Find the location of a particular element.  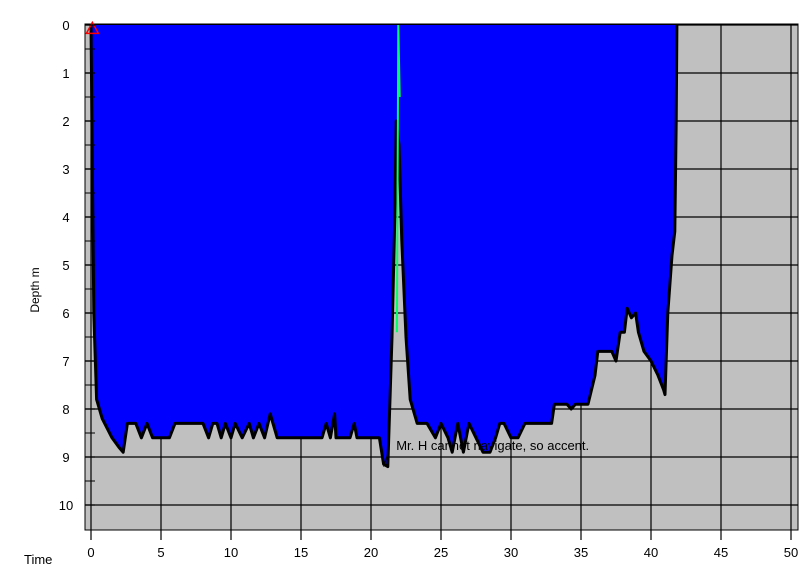

y-axis: 0 1 2 3 4 5 6 7 8 9 10 is located at coordinates (77, 265).